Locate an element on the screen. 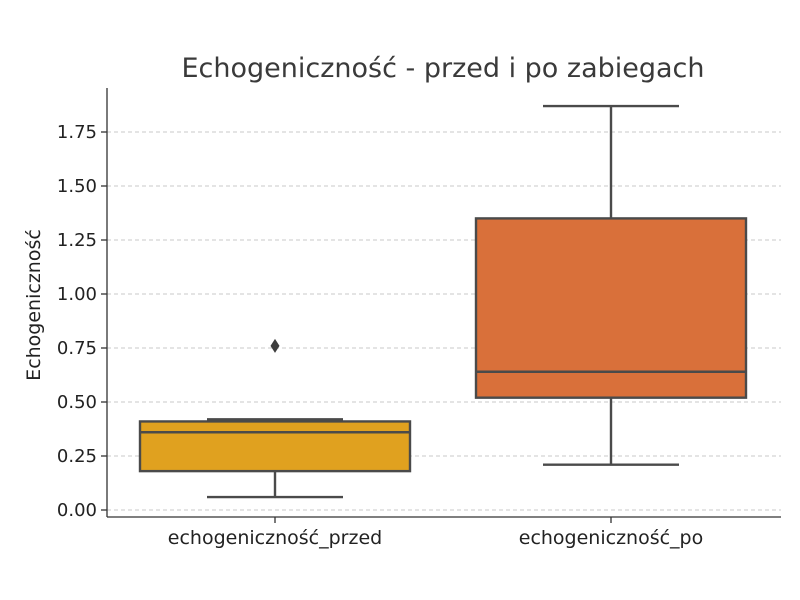  y-tick-label: 0.00 is located at coordinates (77, 510).